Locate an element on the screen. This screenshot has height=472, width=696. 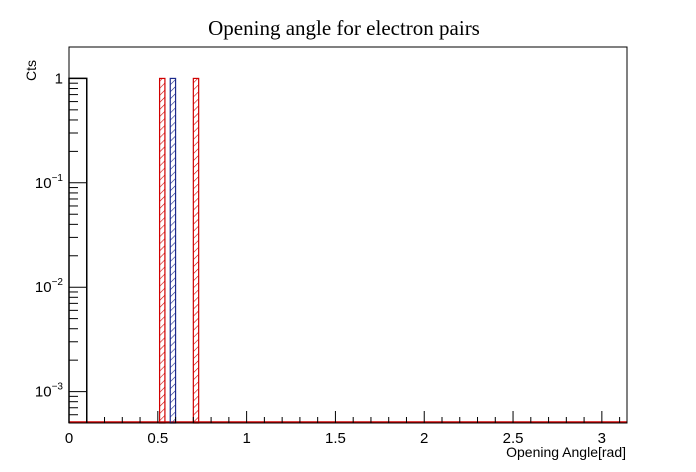
y-axis-ticks: 1 10⁻¹ 10⁻² 10⁻³ is located at coordinates (60, 235).